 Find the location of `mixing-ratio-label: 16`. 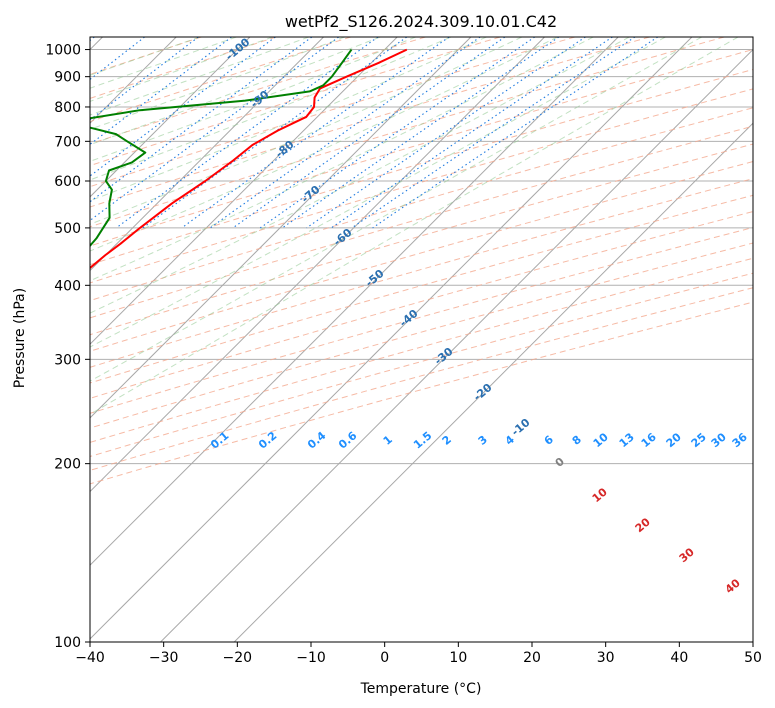

mixing-ratio-label: 16 is located at coordinates (649, 440).